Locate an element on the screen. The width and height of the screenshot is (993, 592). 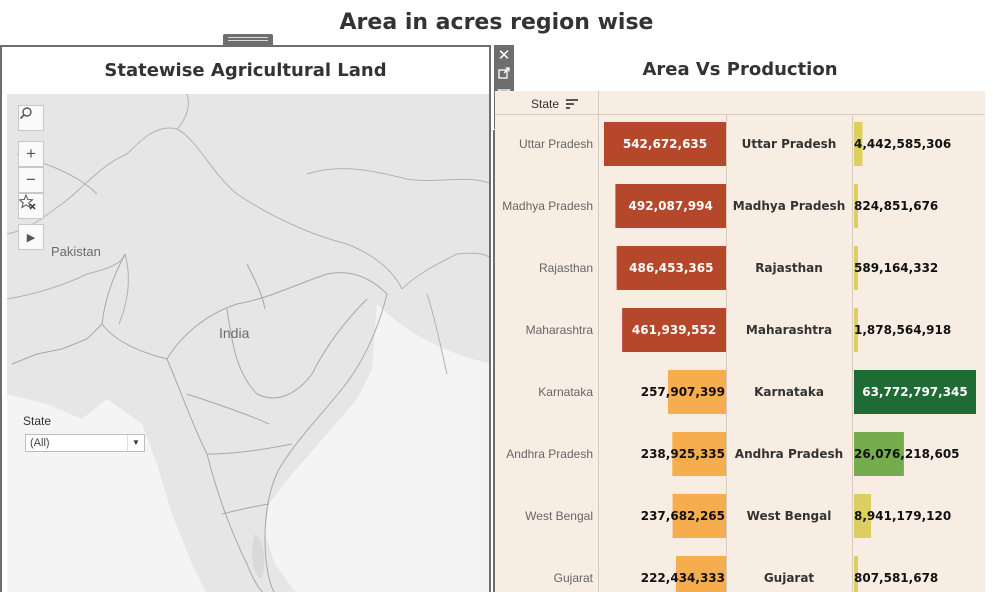
production-data-label: 8,941,179,120 is located at coordinates (903, 516).